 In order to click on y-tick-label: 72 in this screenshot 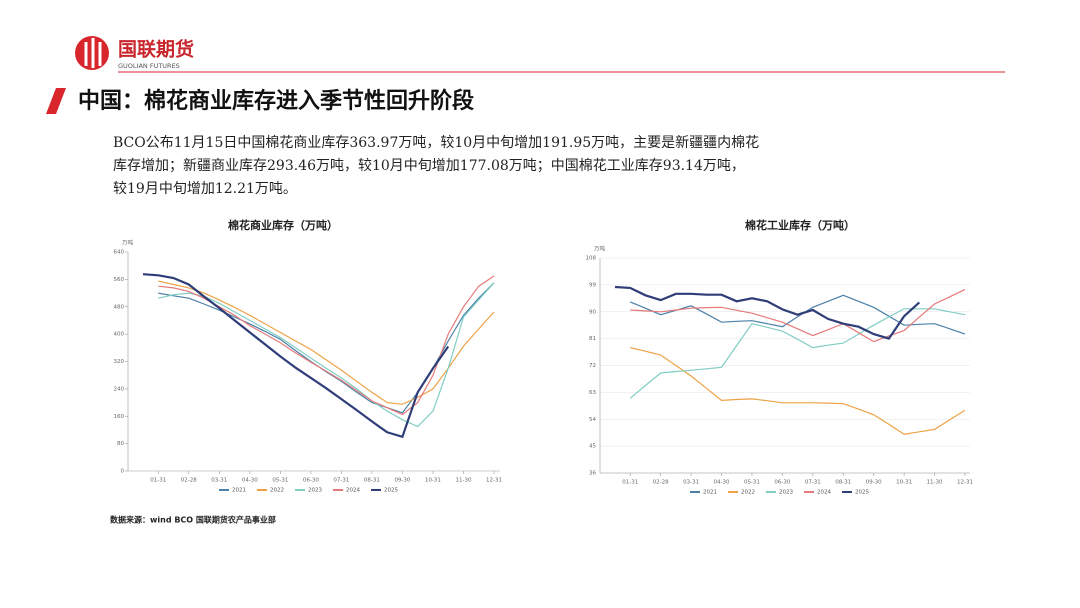, I will do `click(592, 366)`.